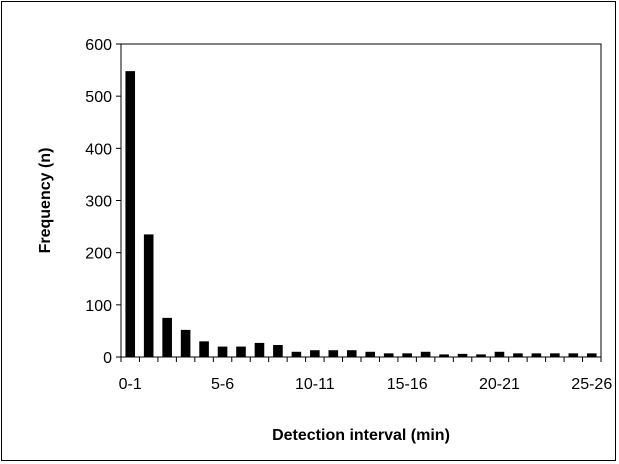 The image size is (619, 464). What do you see at coordinates (98, 306) in the screenshot?
I see `y-tick-label: 100` at bounding box center [98, 306].